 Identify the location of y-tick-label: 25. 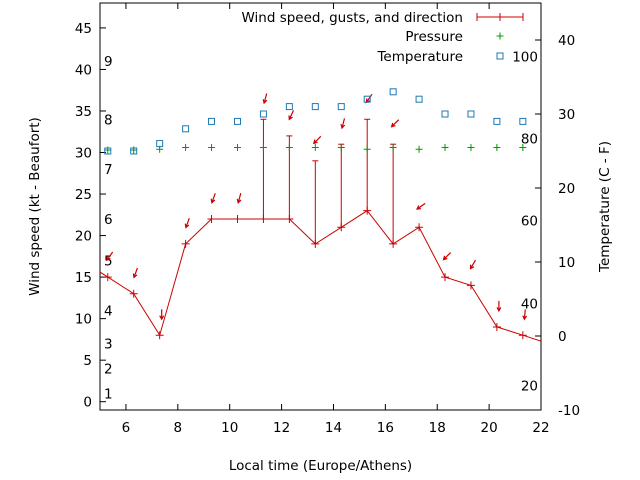
(83, 195).